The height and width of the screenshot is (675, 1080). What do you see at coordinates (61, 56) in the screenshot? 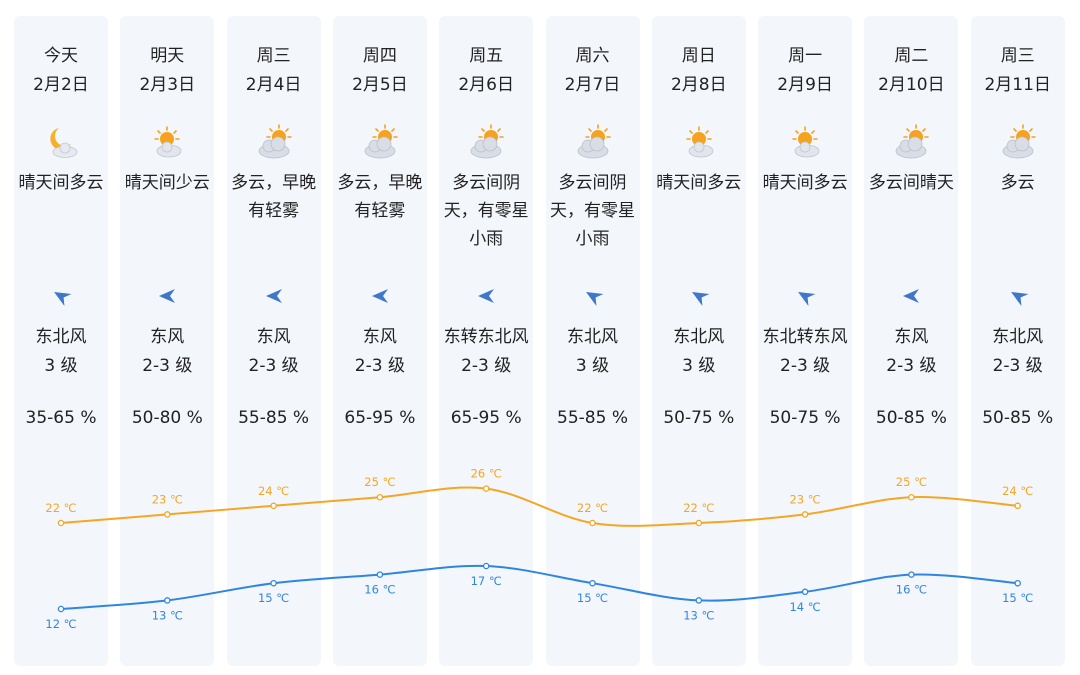
I see `day-name: 今天` at bounding box center [61, 56].